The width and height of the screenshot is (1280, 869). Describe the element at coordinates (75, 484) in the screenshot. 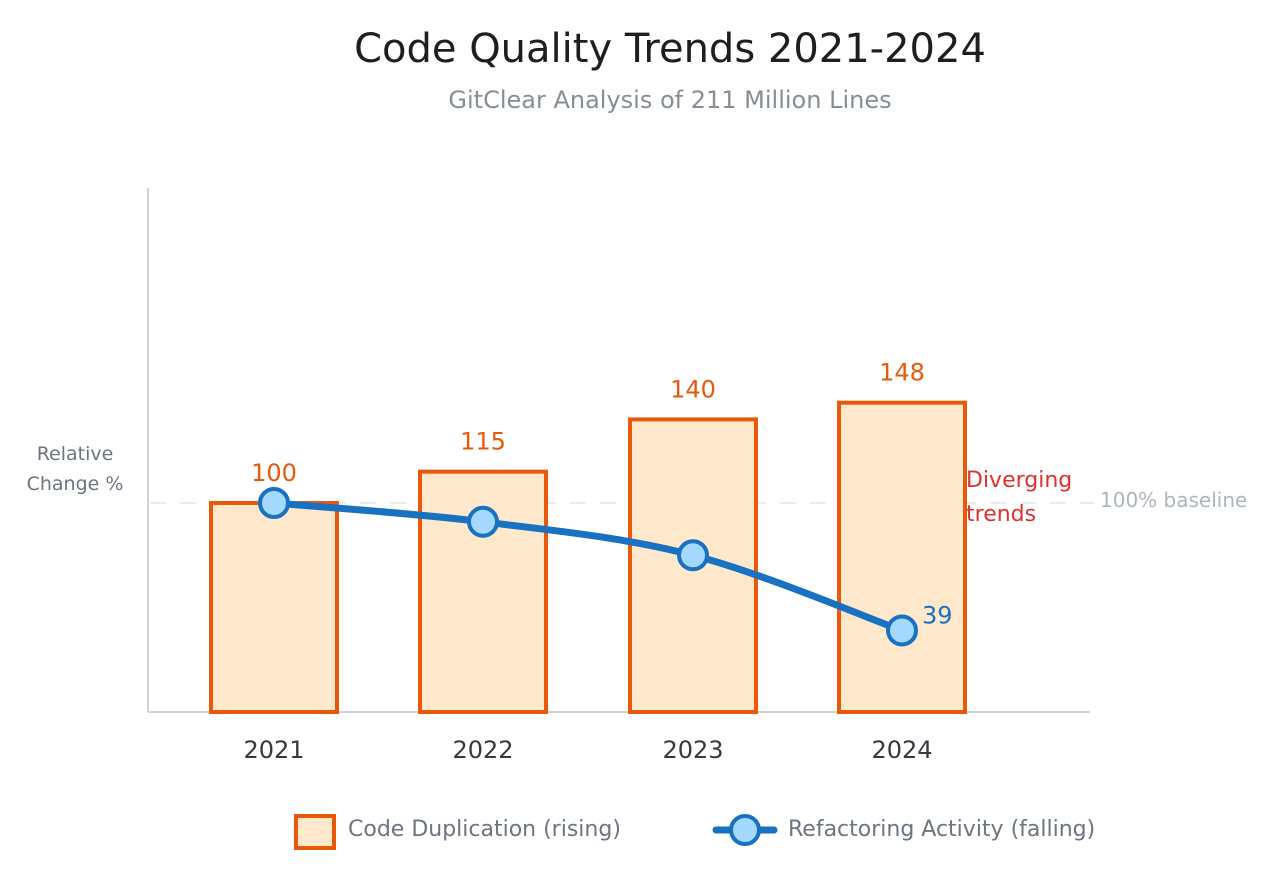

I see `y-axis-label-line-2: Change %` at that location.